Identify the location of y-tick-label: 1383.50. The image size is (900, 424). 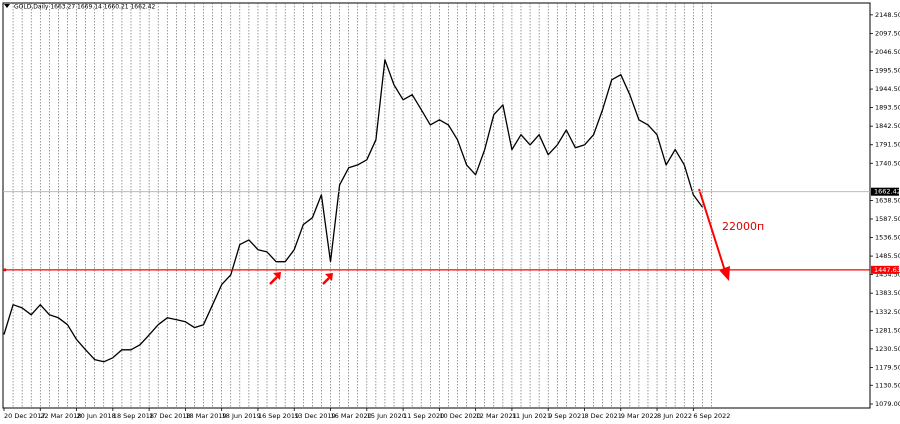
(887, 293).